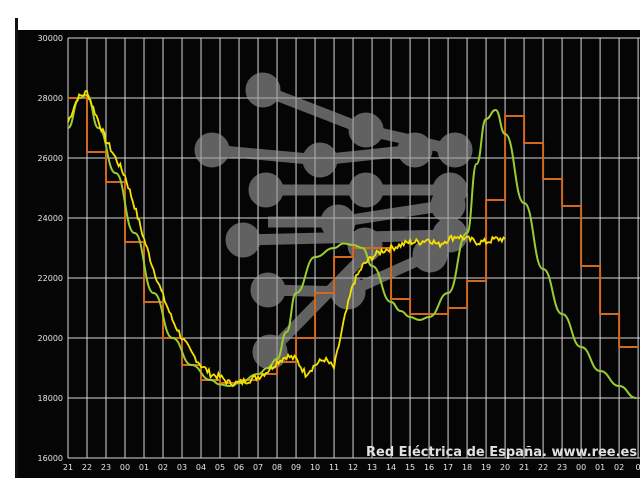 The width and height of the screenshot is (640, 478). I want to click on credit-text: Red Eléctrica de España. www.ree.es, so click(501, 452).